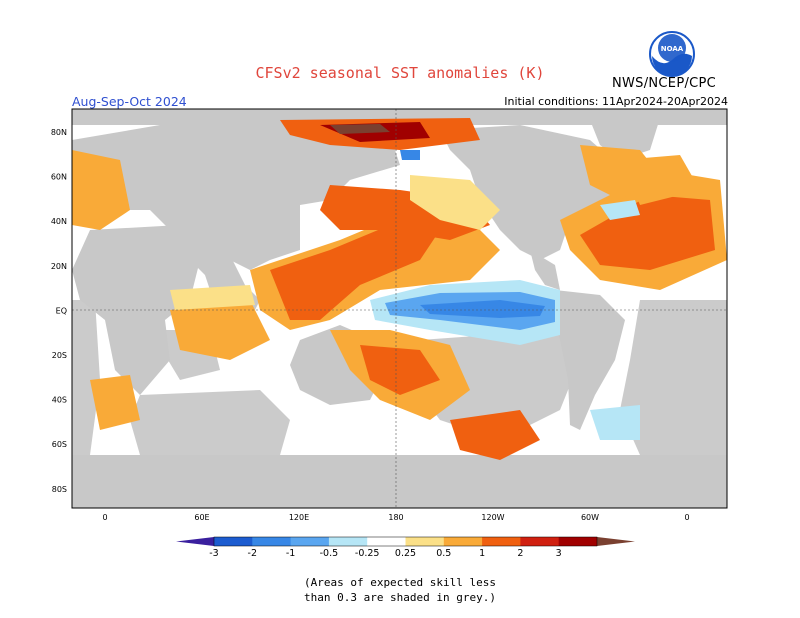 The width and height of the screenshot is (800, 618). What do you see at coordinates (59, 489) in the screenshot?
I see `lat-label: 80S` at bounding box center [59, 489].